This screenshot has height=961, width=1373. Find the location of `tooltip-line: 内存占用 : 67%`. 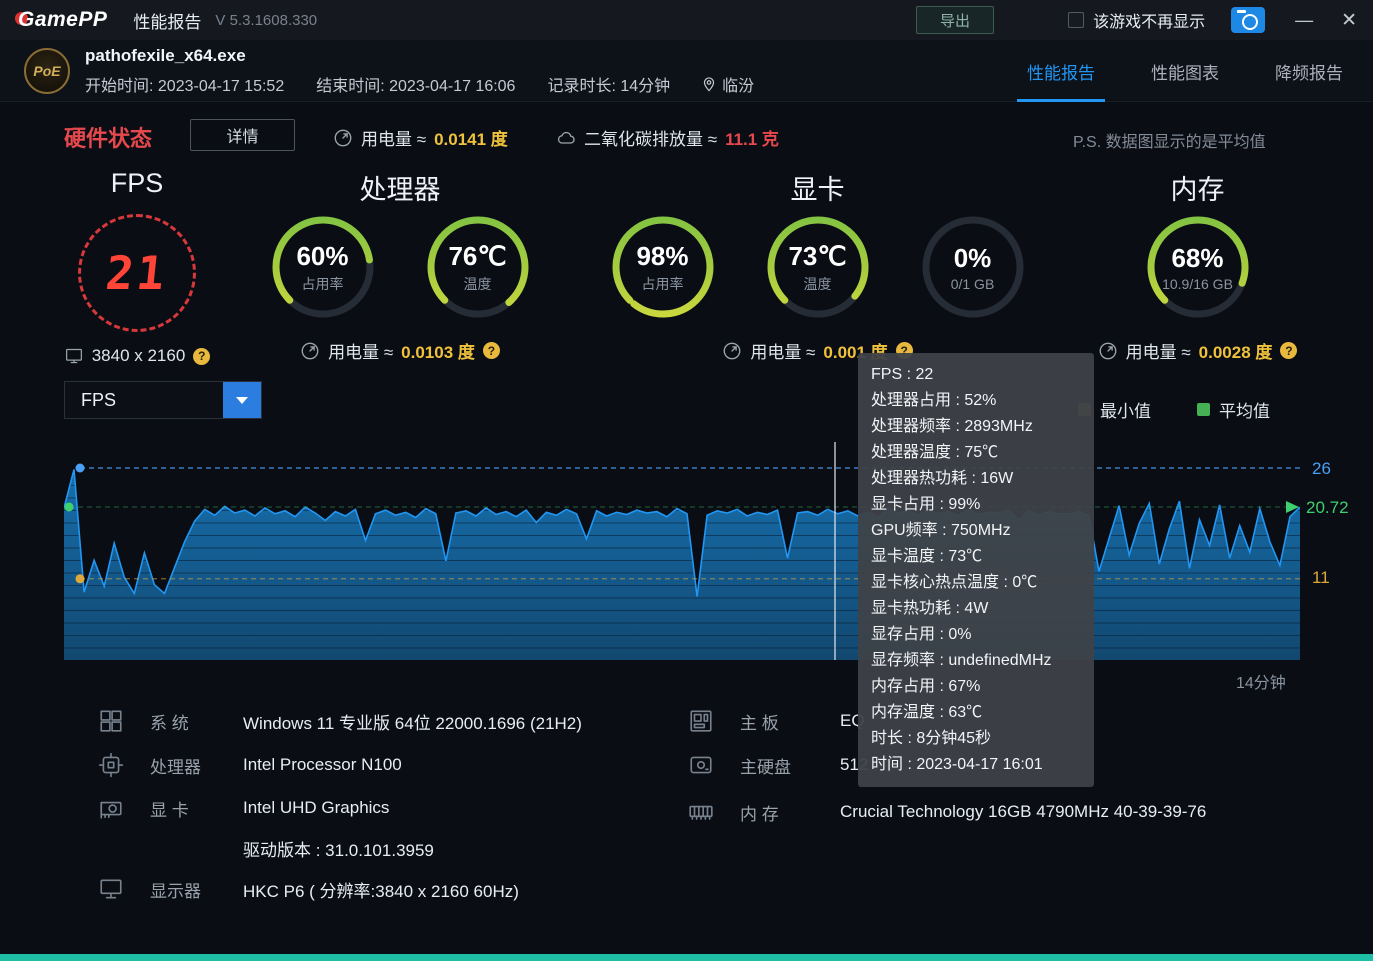

tooltip-line: 内存占用 : 67% is located at coordinates (926, 686).